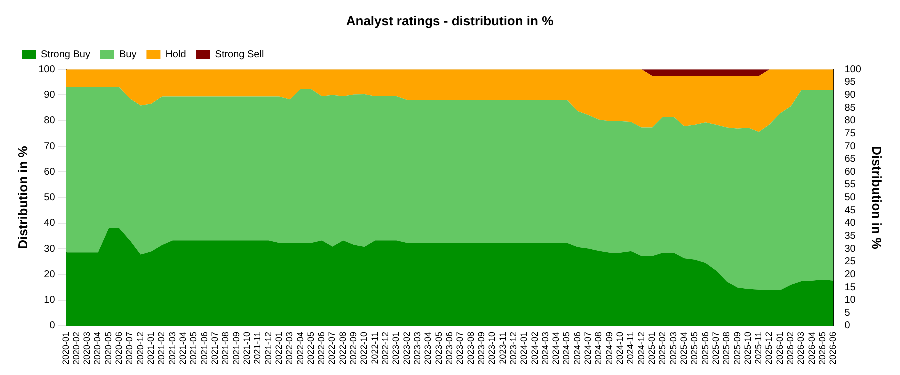 The height and width of the screenshot is (375, 900). Describe the element at coordinates (599, 348) in the screenshot. I see `x-tick-label: 2024-08` at that location.